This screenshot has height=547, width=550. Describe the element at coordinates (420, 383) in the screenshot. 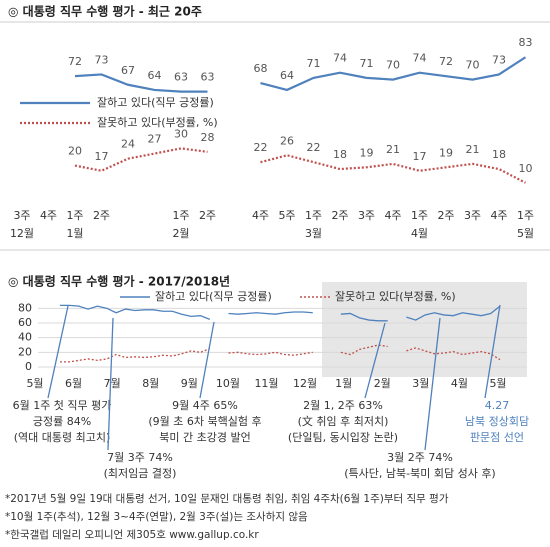

I see `x-tick-label: 3월` at that location.